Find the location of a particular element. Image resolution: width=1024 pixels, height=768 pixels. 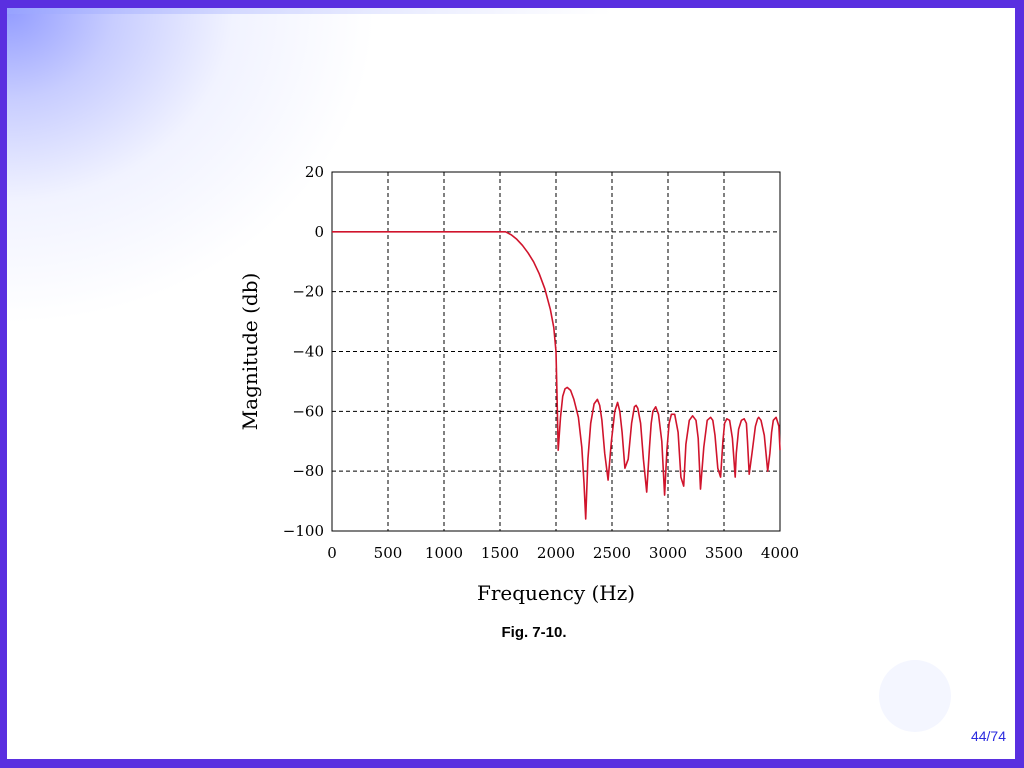

y-tick-label: 0 is located at coordinates (319, 232).